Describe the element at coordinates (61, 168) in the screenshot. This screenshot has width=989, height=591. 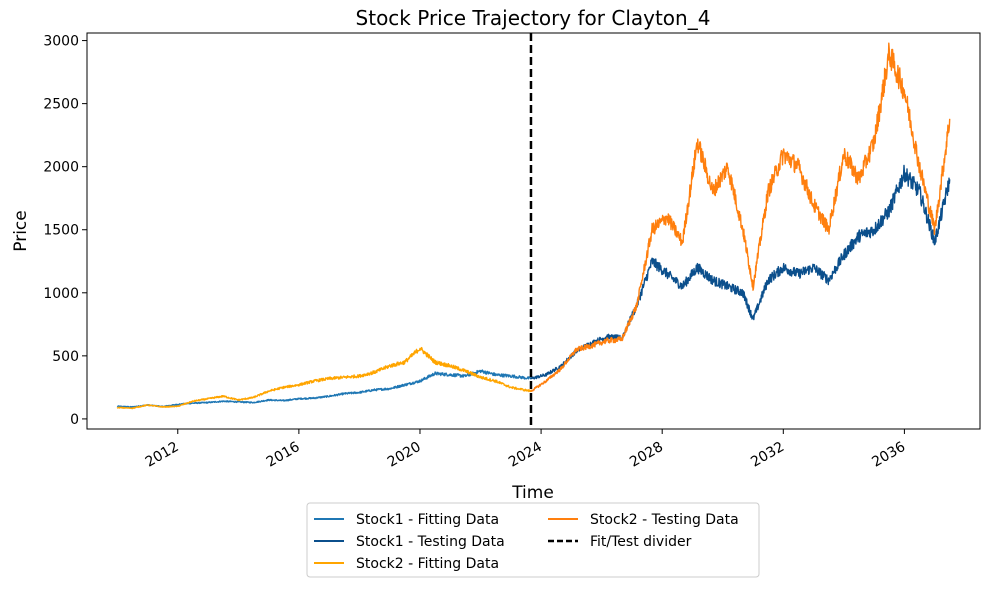
I see `y-tick-label: 2000` at that location.